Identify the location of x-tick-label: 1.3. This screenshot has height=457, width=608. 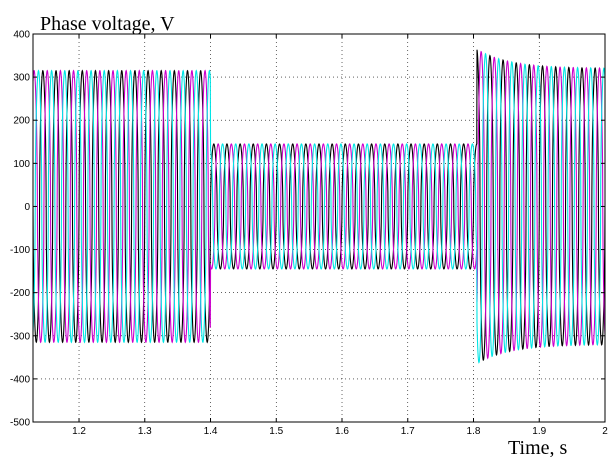
(145, 431).